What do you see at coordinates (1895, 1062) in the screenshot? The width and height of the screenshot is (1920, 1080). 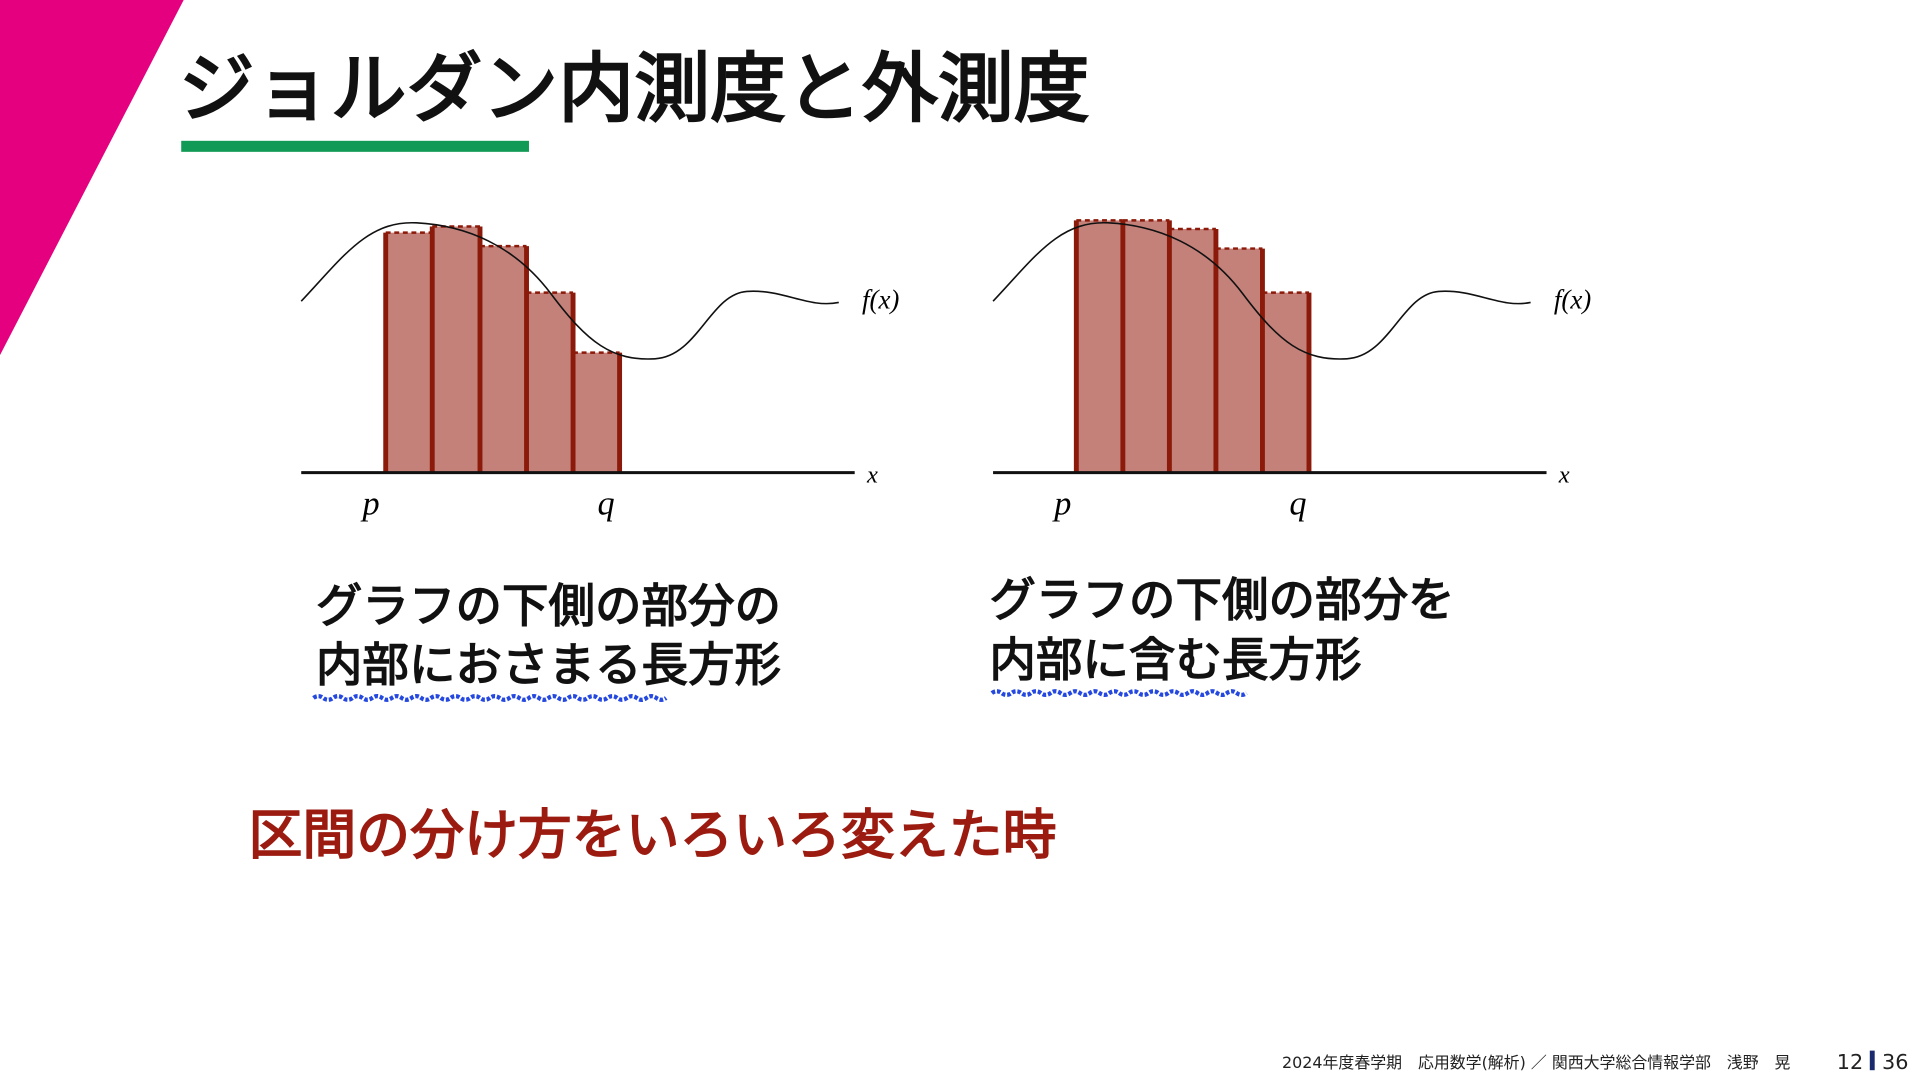 I see `page-total: 36` at bounding box center [1895, 1062].